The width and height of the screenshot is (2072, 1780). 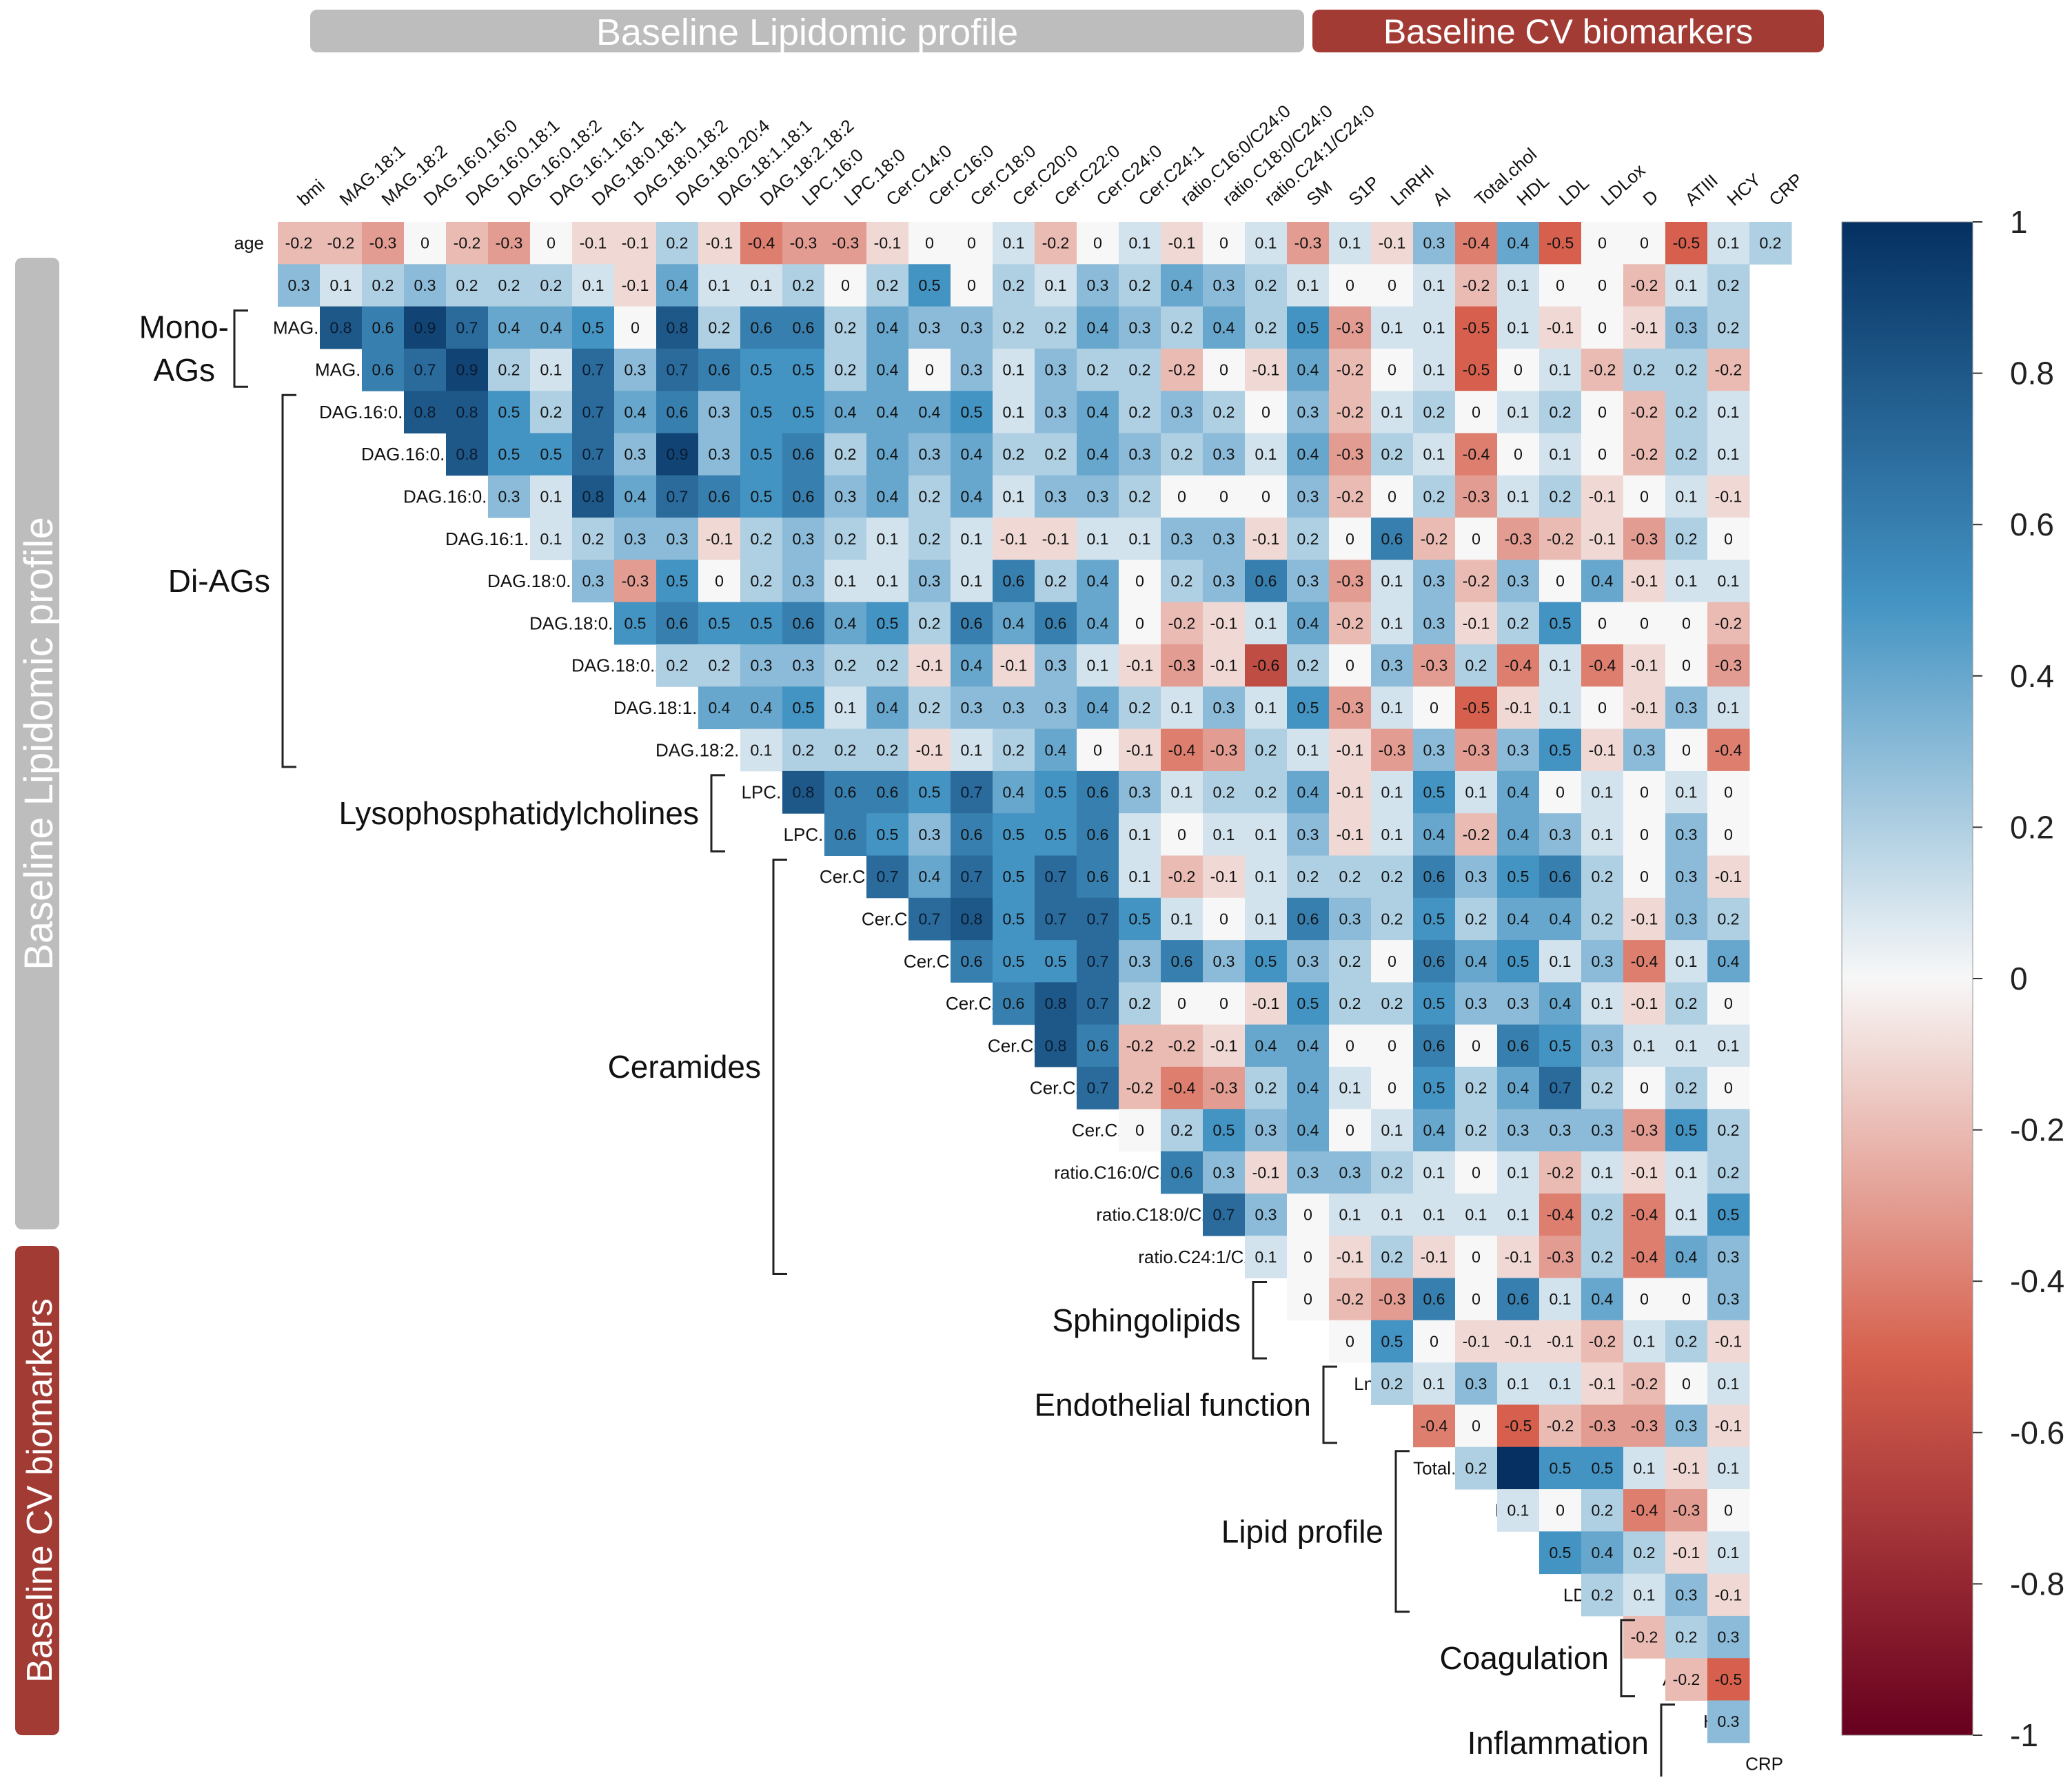 I want to click on cell-value-label: 0.7, so click(x=425, y=370).